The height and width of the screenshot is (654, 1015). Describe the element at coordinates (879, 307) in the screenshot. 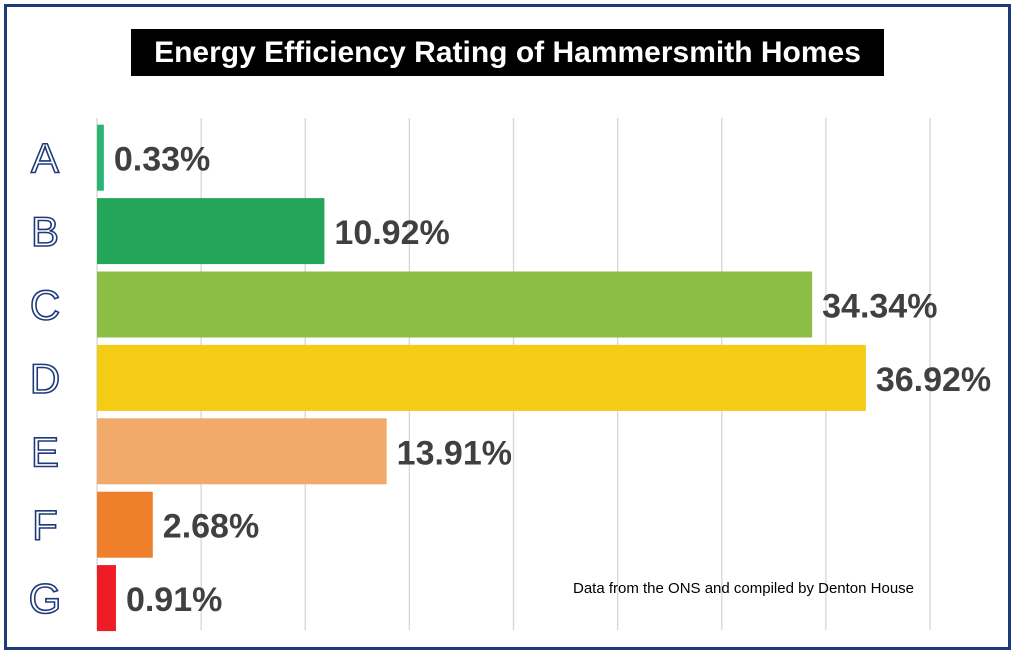

I see `value-label-c: 34.34%` at that location.